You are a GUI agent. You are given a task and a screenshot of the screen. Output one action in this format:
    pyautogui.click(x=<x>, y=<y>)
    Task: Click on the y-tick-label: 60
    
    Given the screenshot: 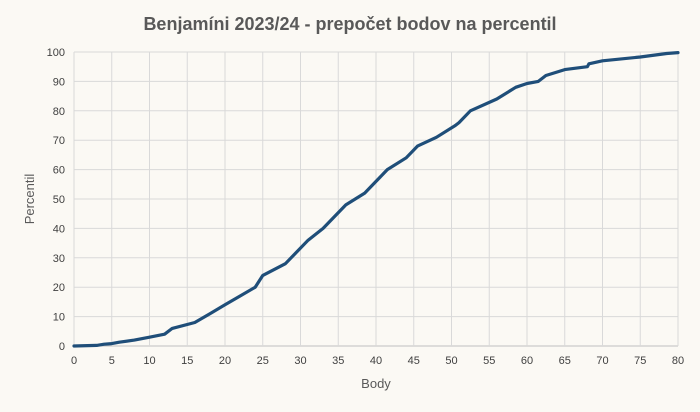 What is the action you would take?
    pyautogui.click(x=59, y=171)
    